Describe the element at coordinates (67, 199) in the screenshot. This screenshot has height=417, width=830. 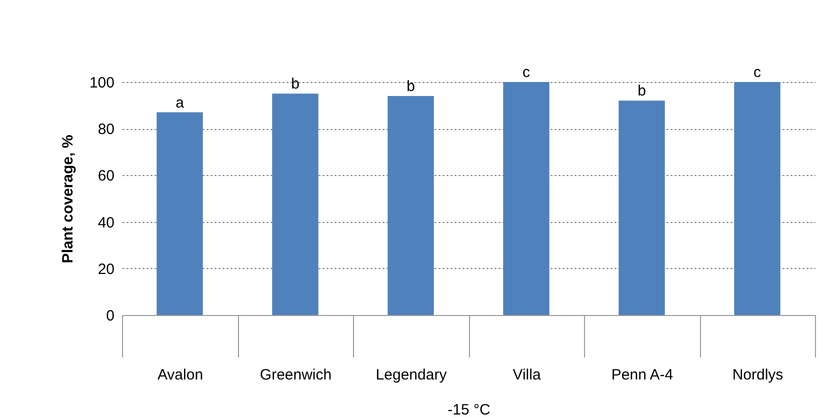
I see `y-axis-title: Plant coverage, %` at that location.